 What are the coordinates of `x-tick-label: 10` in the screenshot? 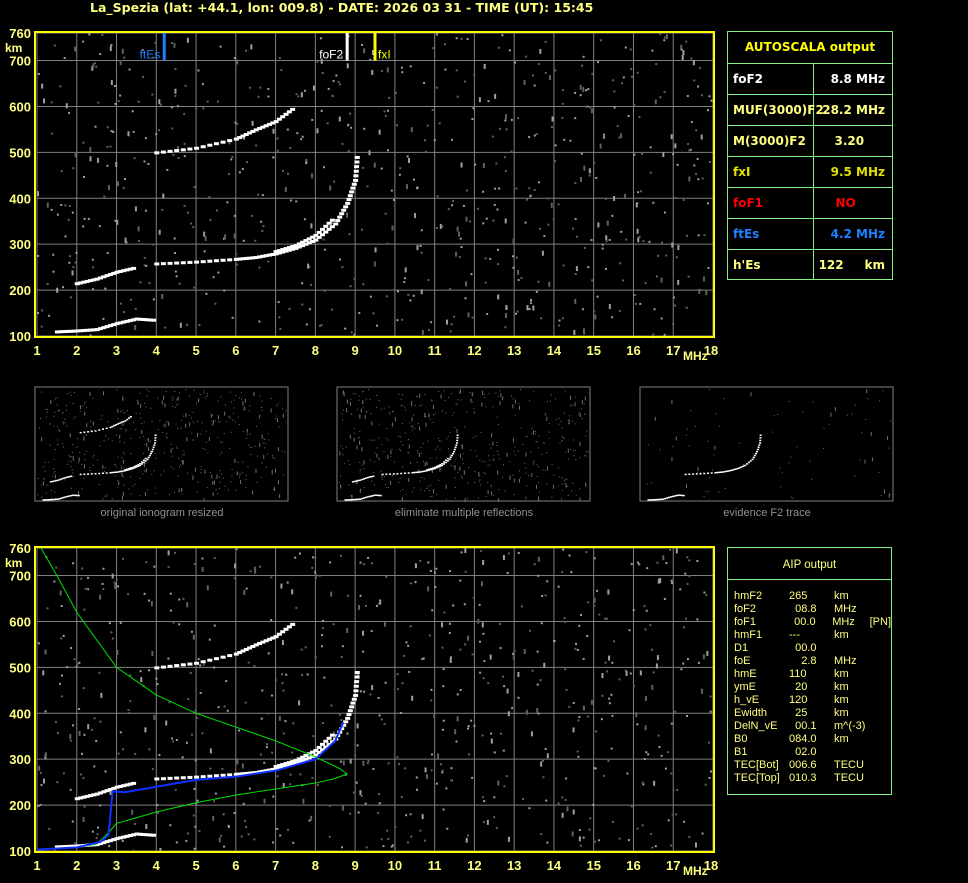 It's located at (395, 350).